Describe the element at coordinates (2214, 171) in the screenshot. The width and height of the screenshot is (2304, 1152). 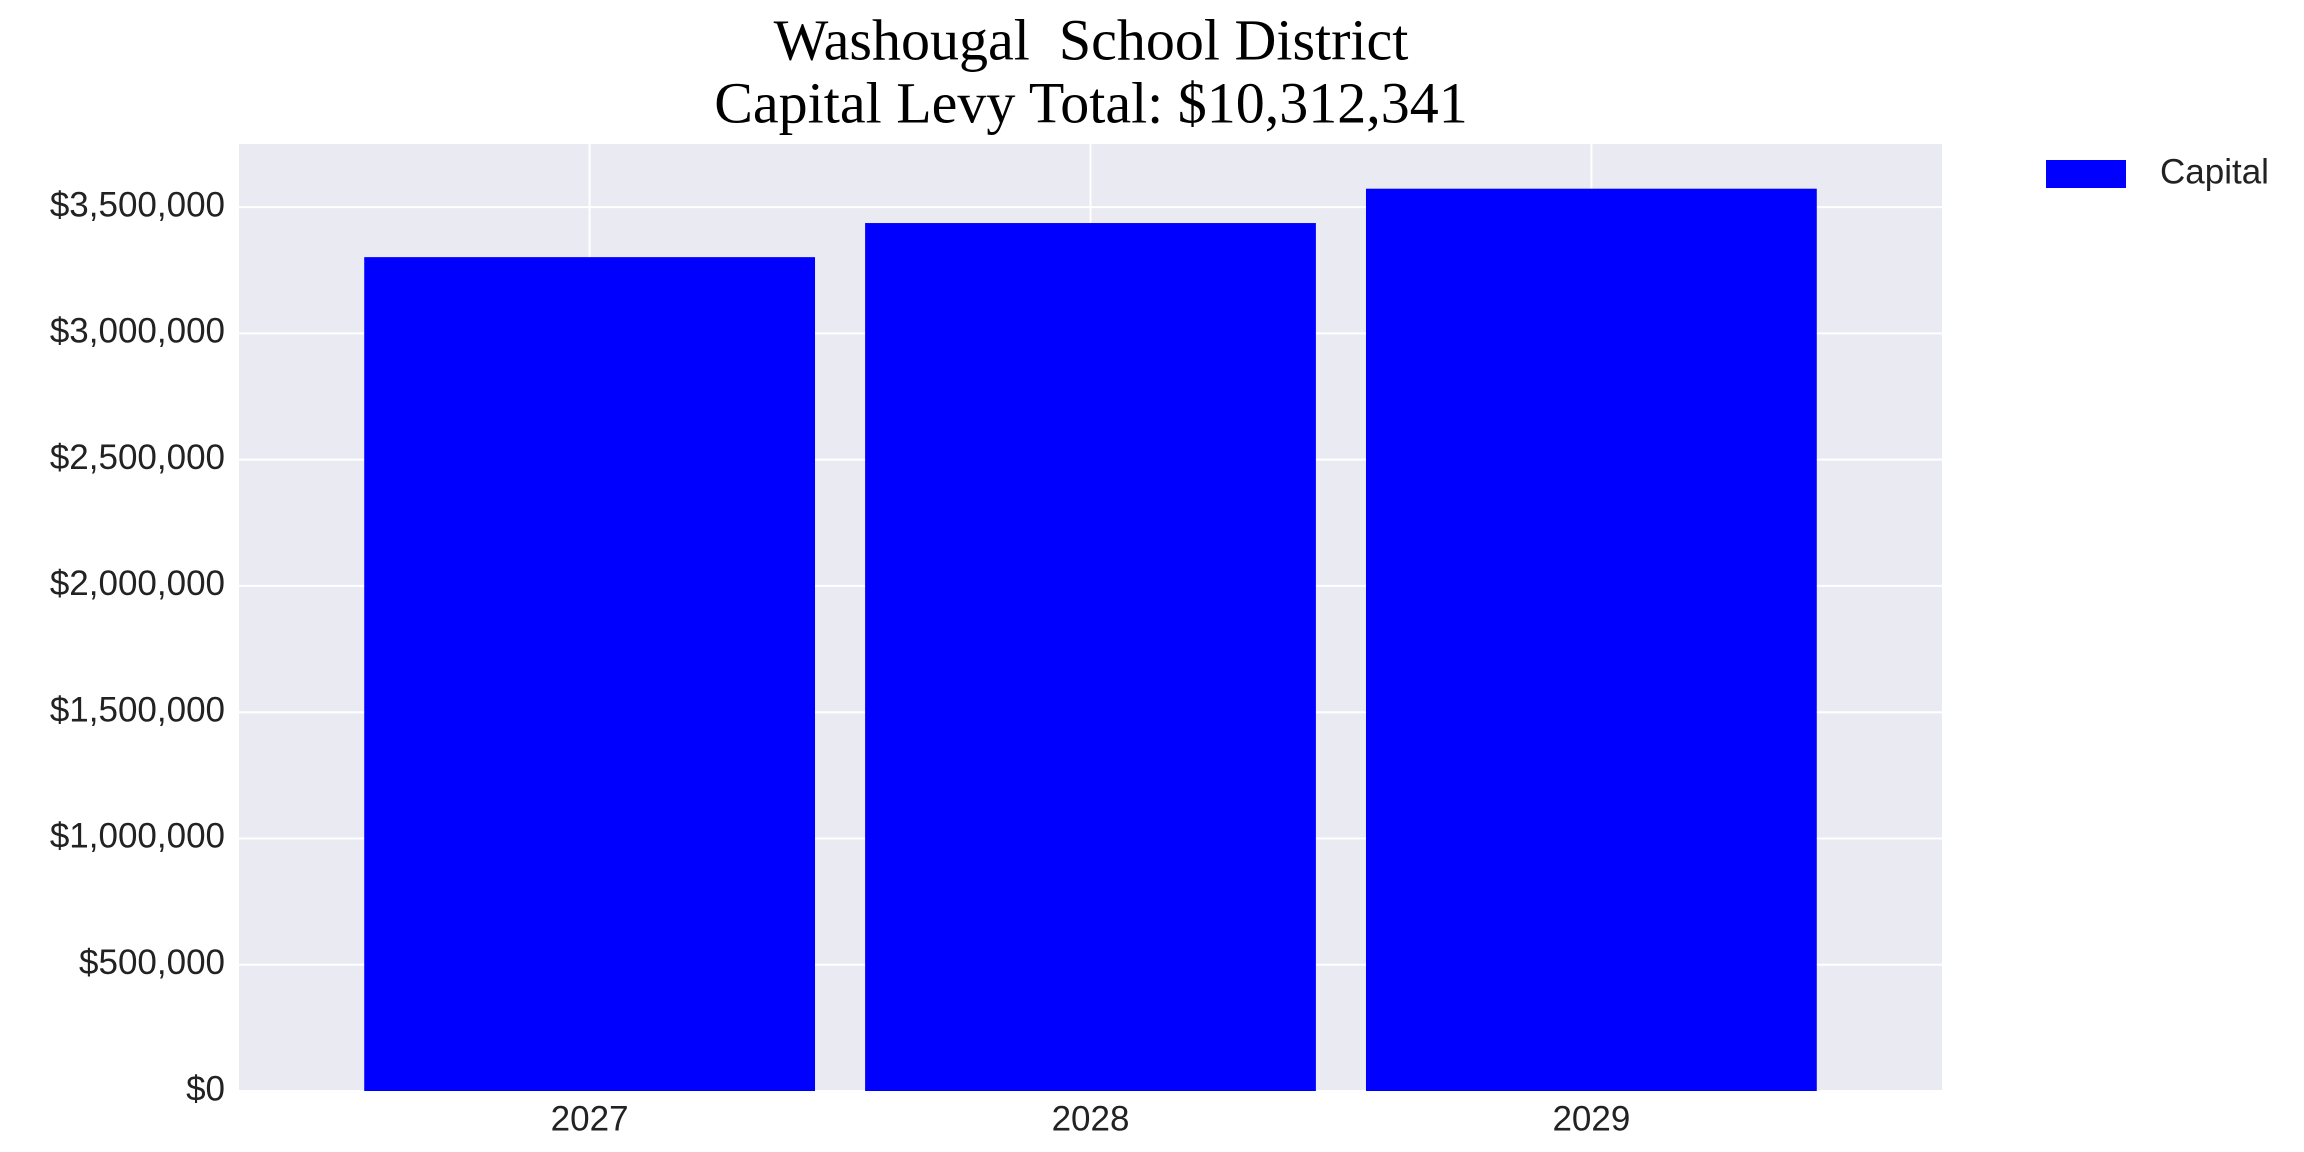
I see `legend-label: Capital` at that location.